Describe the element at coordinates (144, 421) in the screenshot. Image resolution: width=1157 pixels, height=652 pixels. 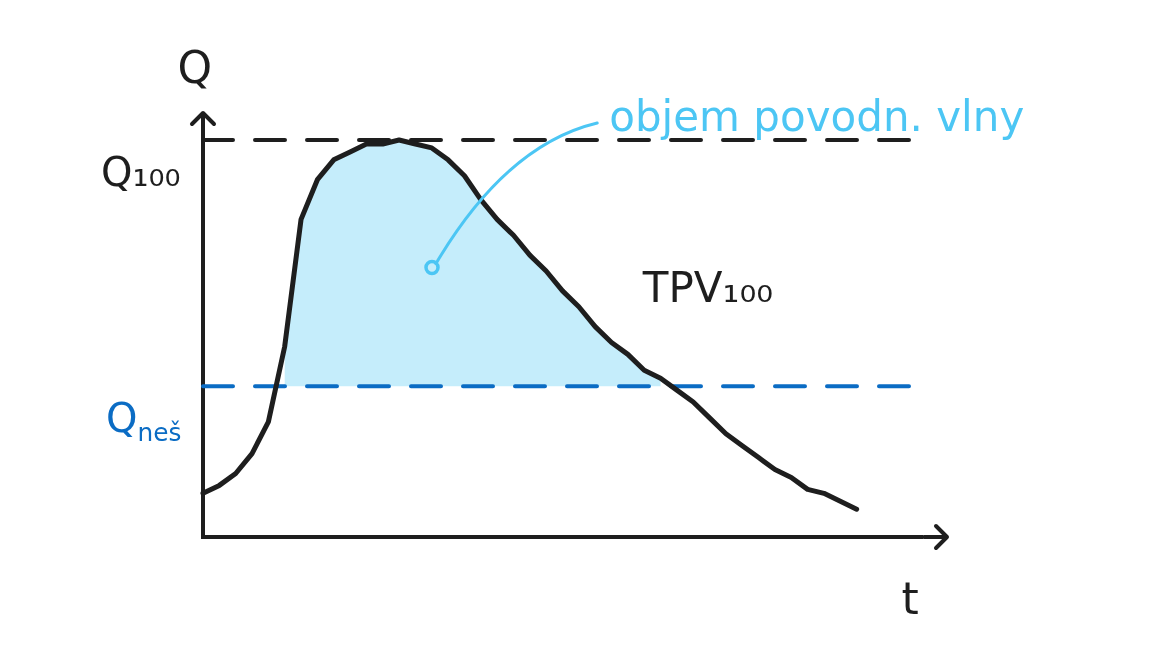
I see `ref-line-label: Q$_{neš}$` at that location.